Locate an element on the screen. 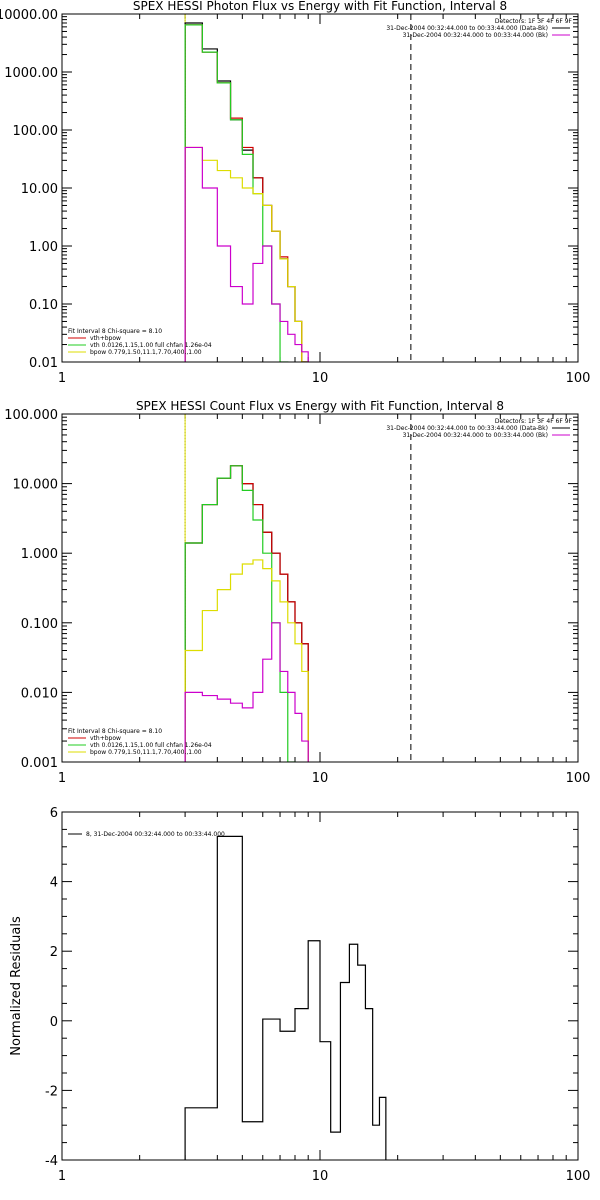 This screenshot has height=1200, width=600. y-tick-label: -4 is located at coordinates (51, 1161).